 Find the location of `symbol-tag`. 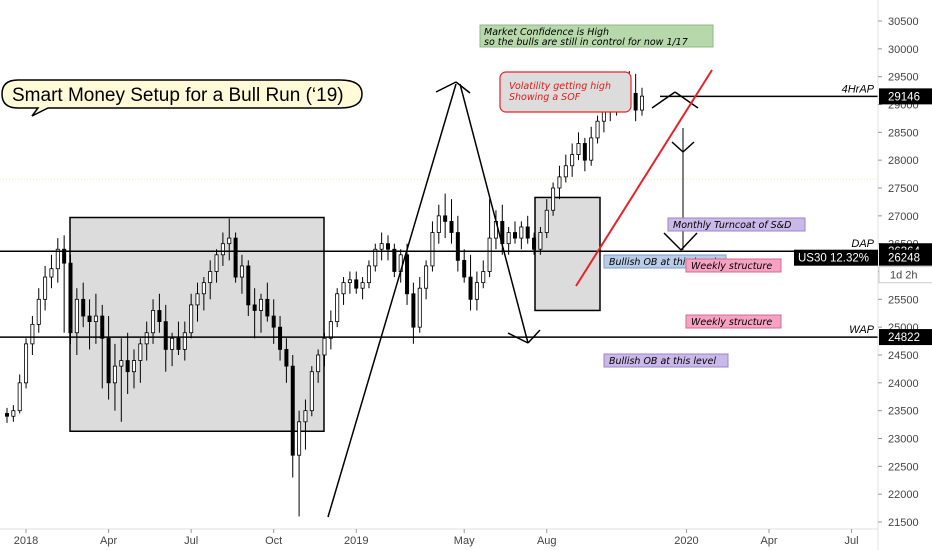

symbol-tag is located at coordinates (836, 257).